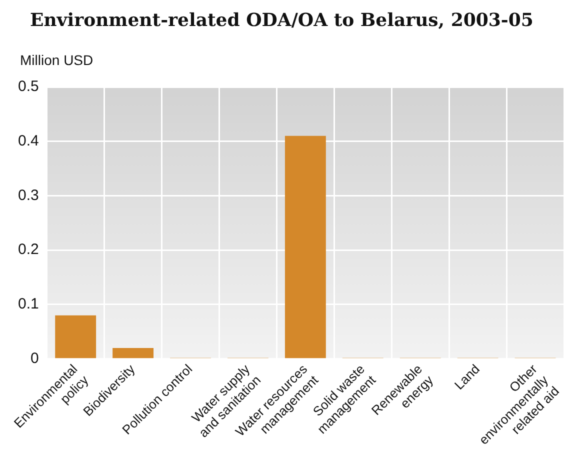  I want to click on y-tick-label: 0.1, so click(28, 304).